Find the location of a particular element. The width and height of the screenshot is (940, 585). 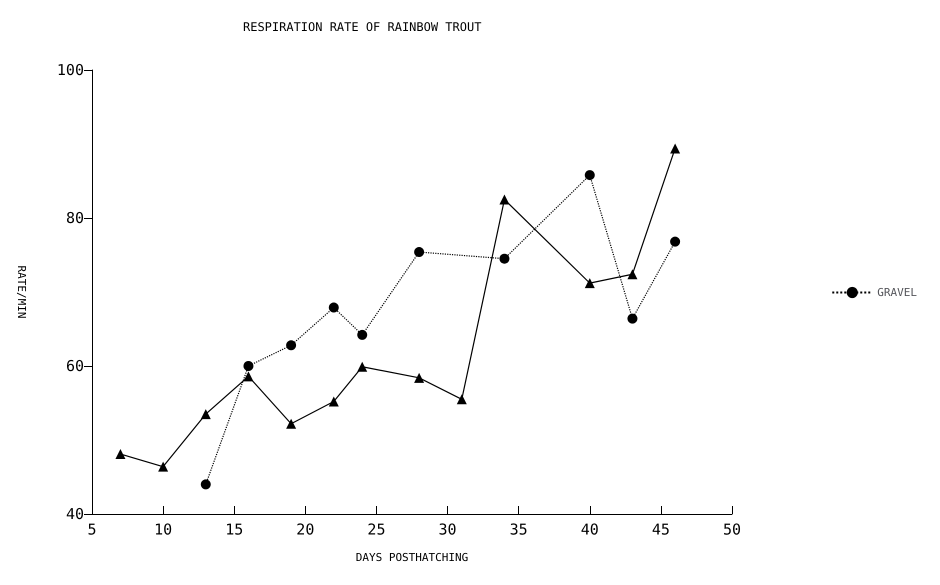

x-tick-label: 40 is located at coordinates (589, 529).